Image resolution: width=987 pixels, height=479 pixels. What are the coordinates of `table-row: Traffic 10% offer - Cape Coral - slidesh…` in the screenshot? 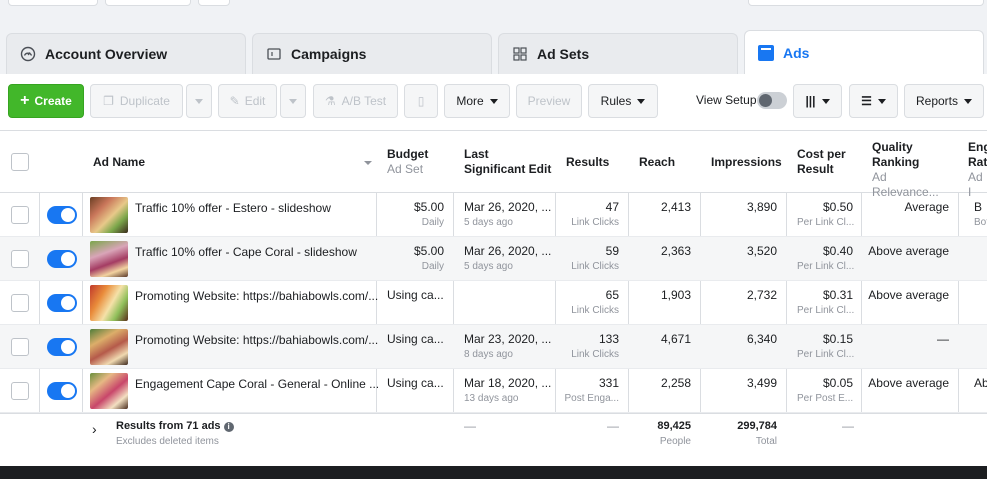 It's located at (493, 259).